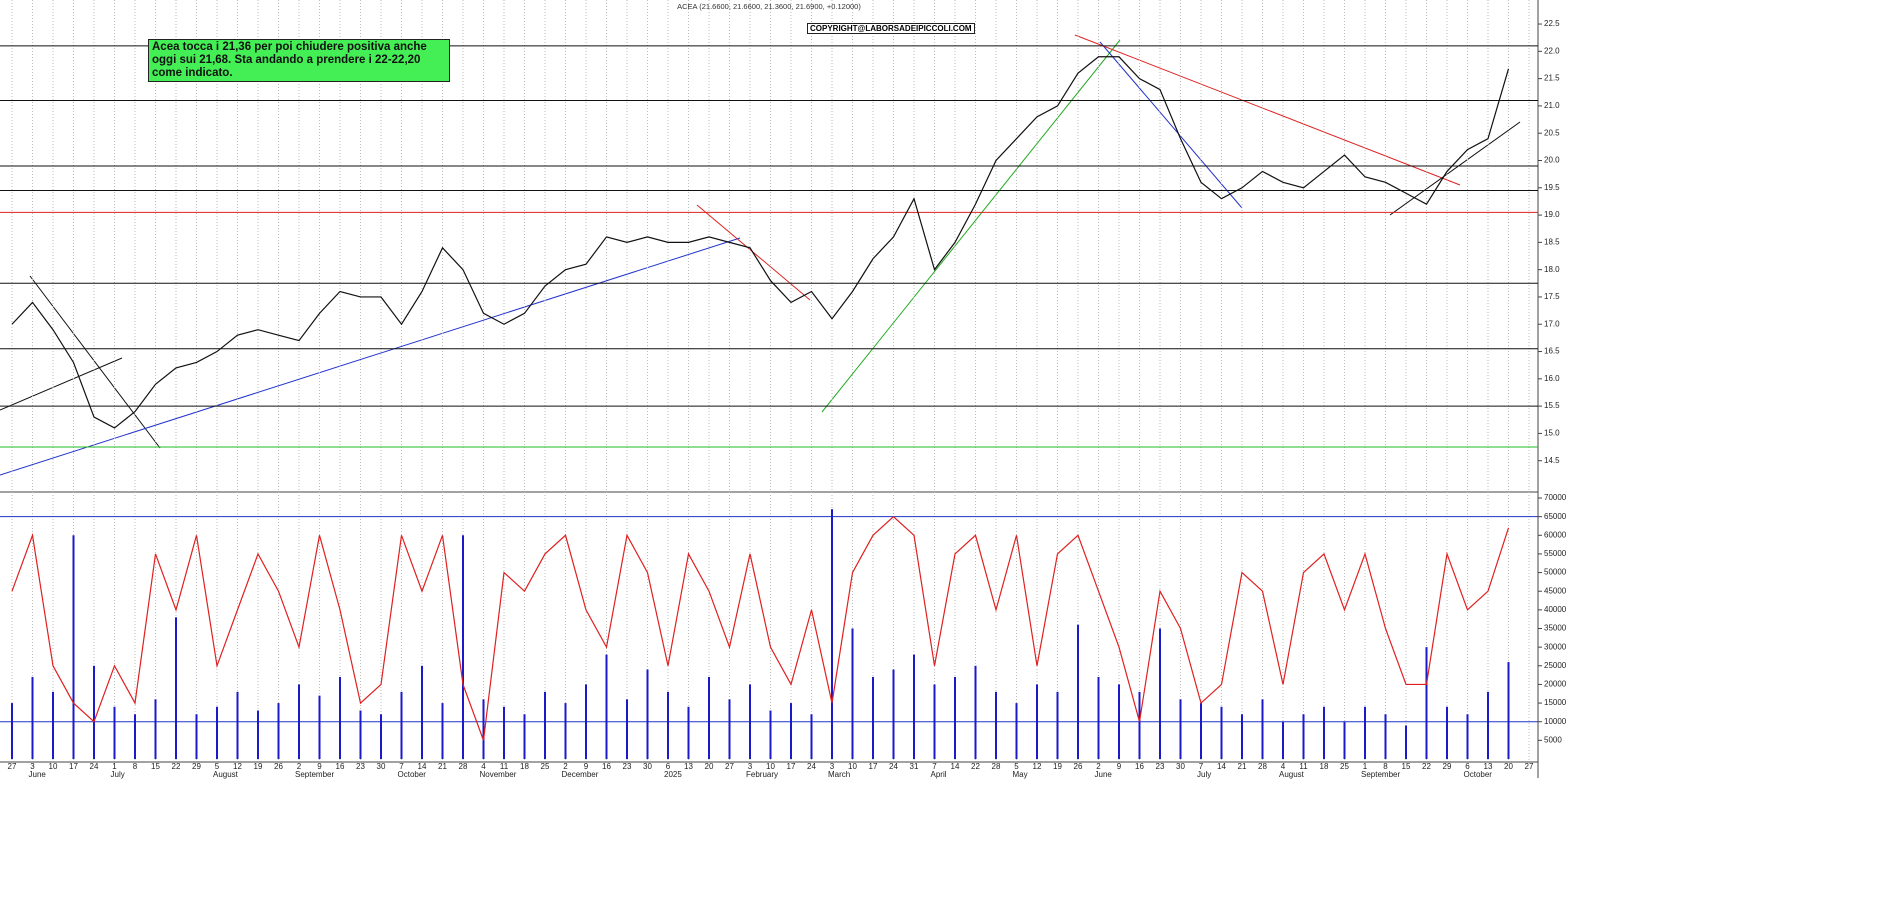 The width and height of the screenshot is (1890, 907). I want to click on y-tick-label: 25000, so click(1555, 665).